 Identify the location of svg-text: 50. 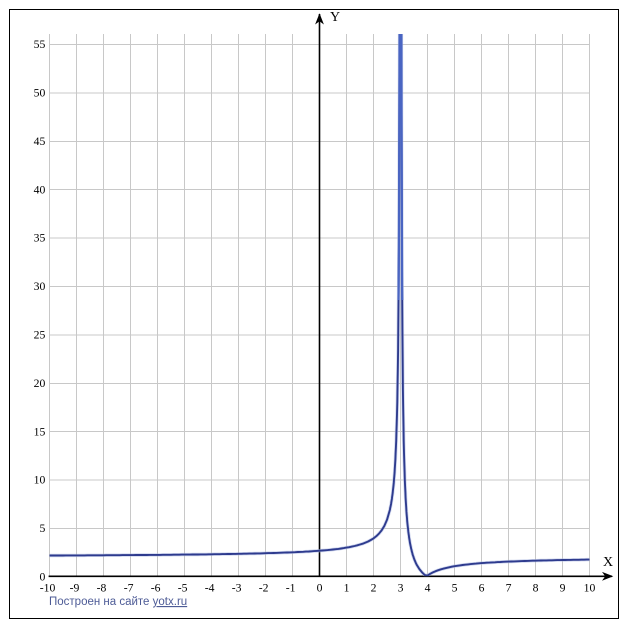
(40, 93).